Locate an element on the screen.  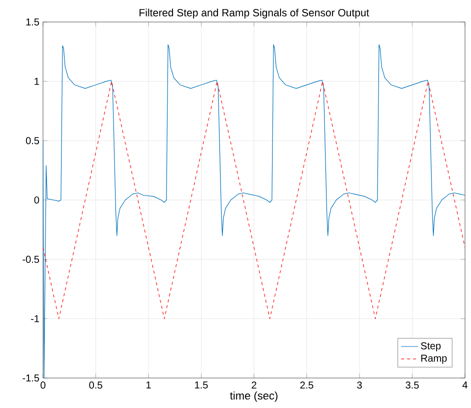
x-tick-label: 2 is located at coordinates (254, 385).